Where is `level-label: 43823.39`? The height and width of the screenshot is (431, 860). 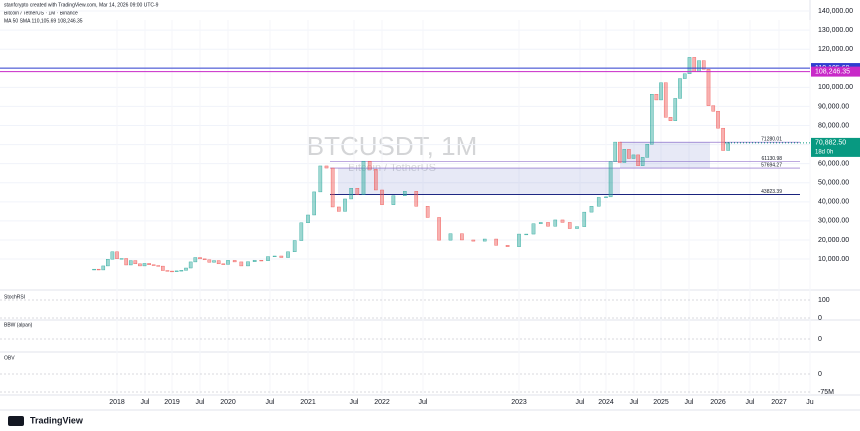
level-label: 43823.39 is located at coordinates (771, 192).